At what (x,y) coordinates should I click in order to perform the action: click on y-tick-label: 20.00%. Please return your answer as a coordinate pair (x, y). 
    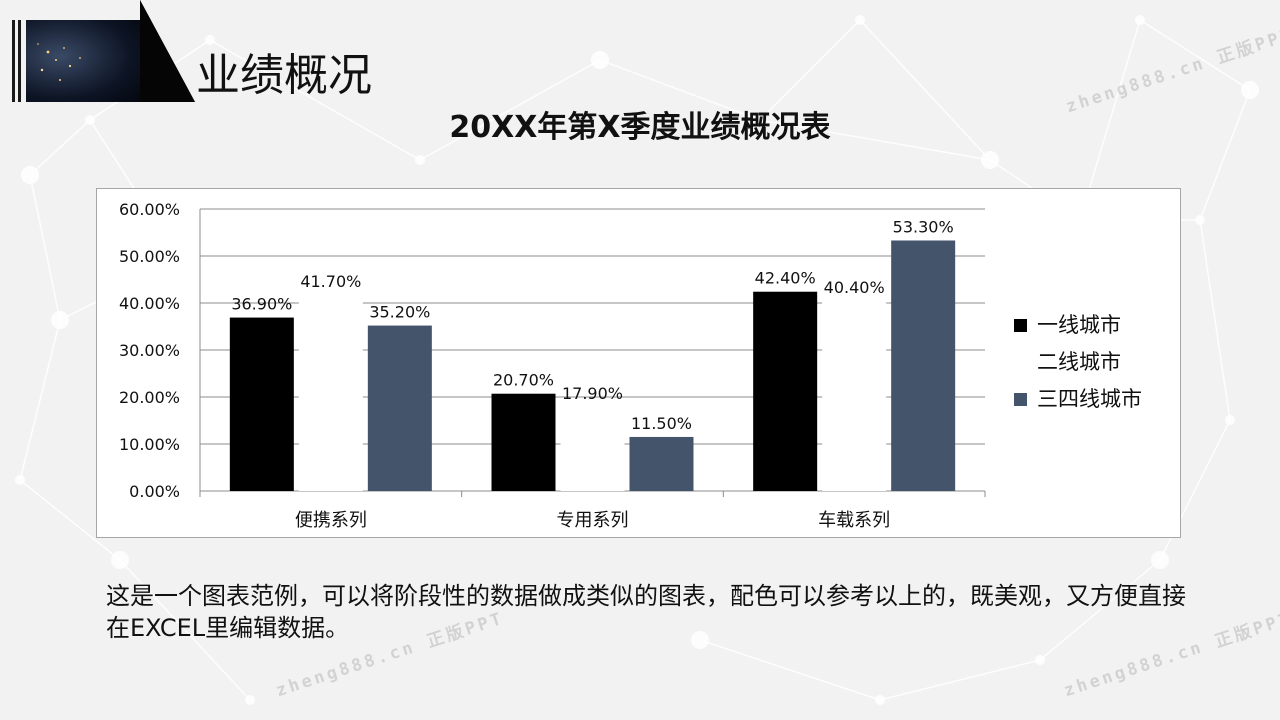
    Looking at the image, I should click on (149, 397).